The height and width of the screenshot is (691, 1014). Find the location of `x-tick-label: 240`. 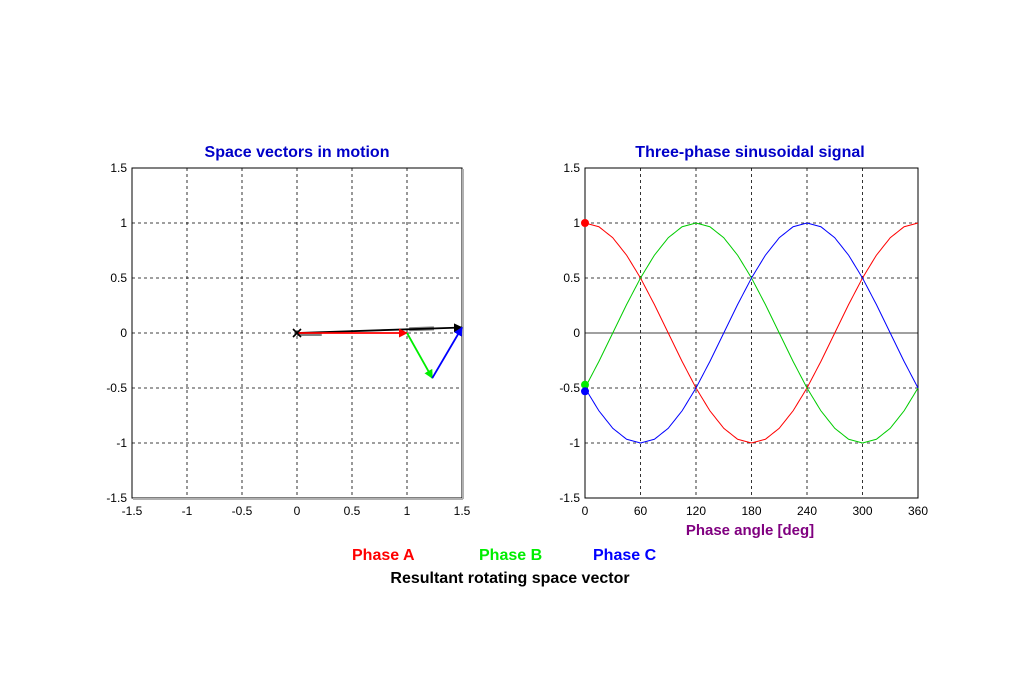

x-tick-label: 240 is located at coordinates (807, 511).